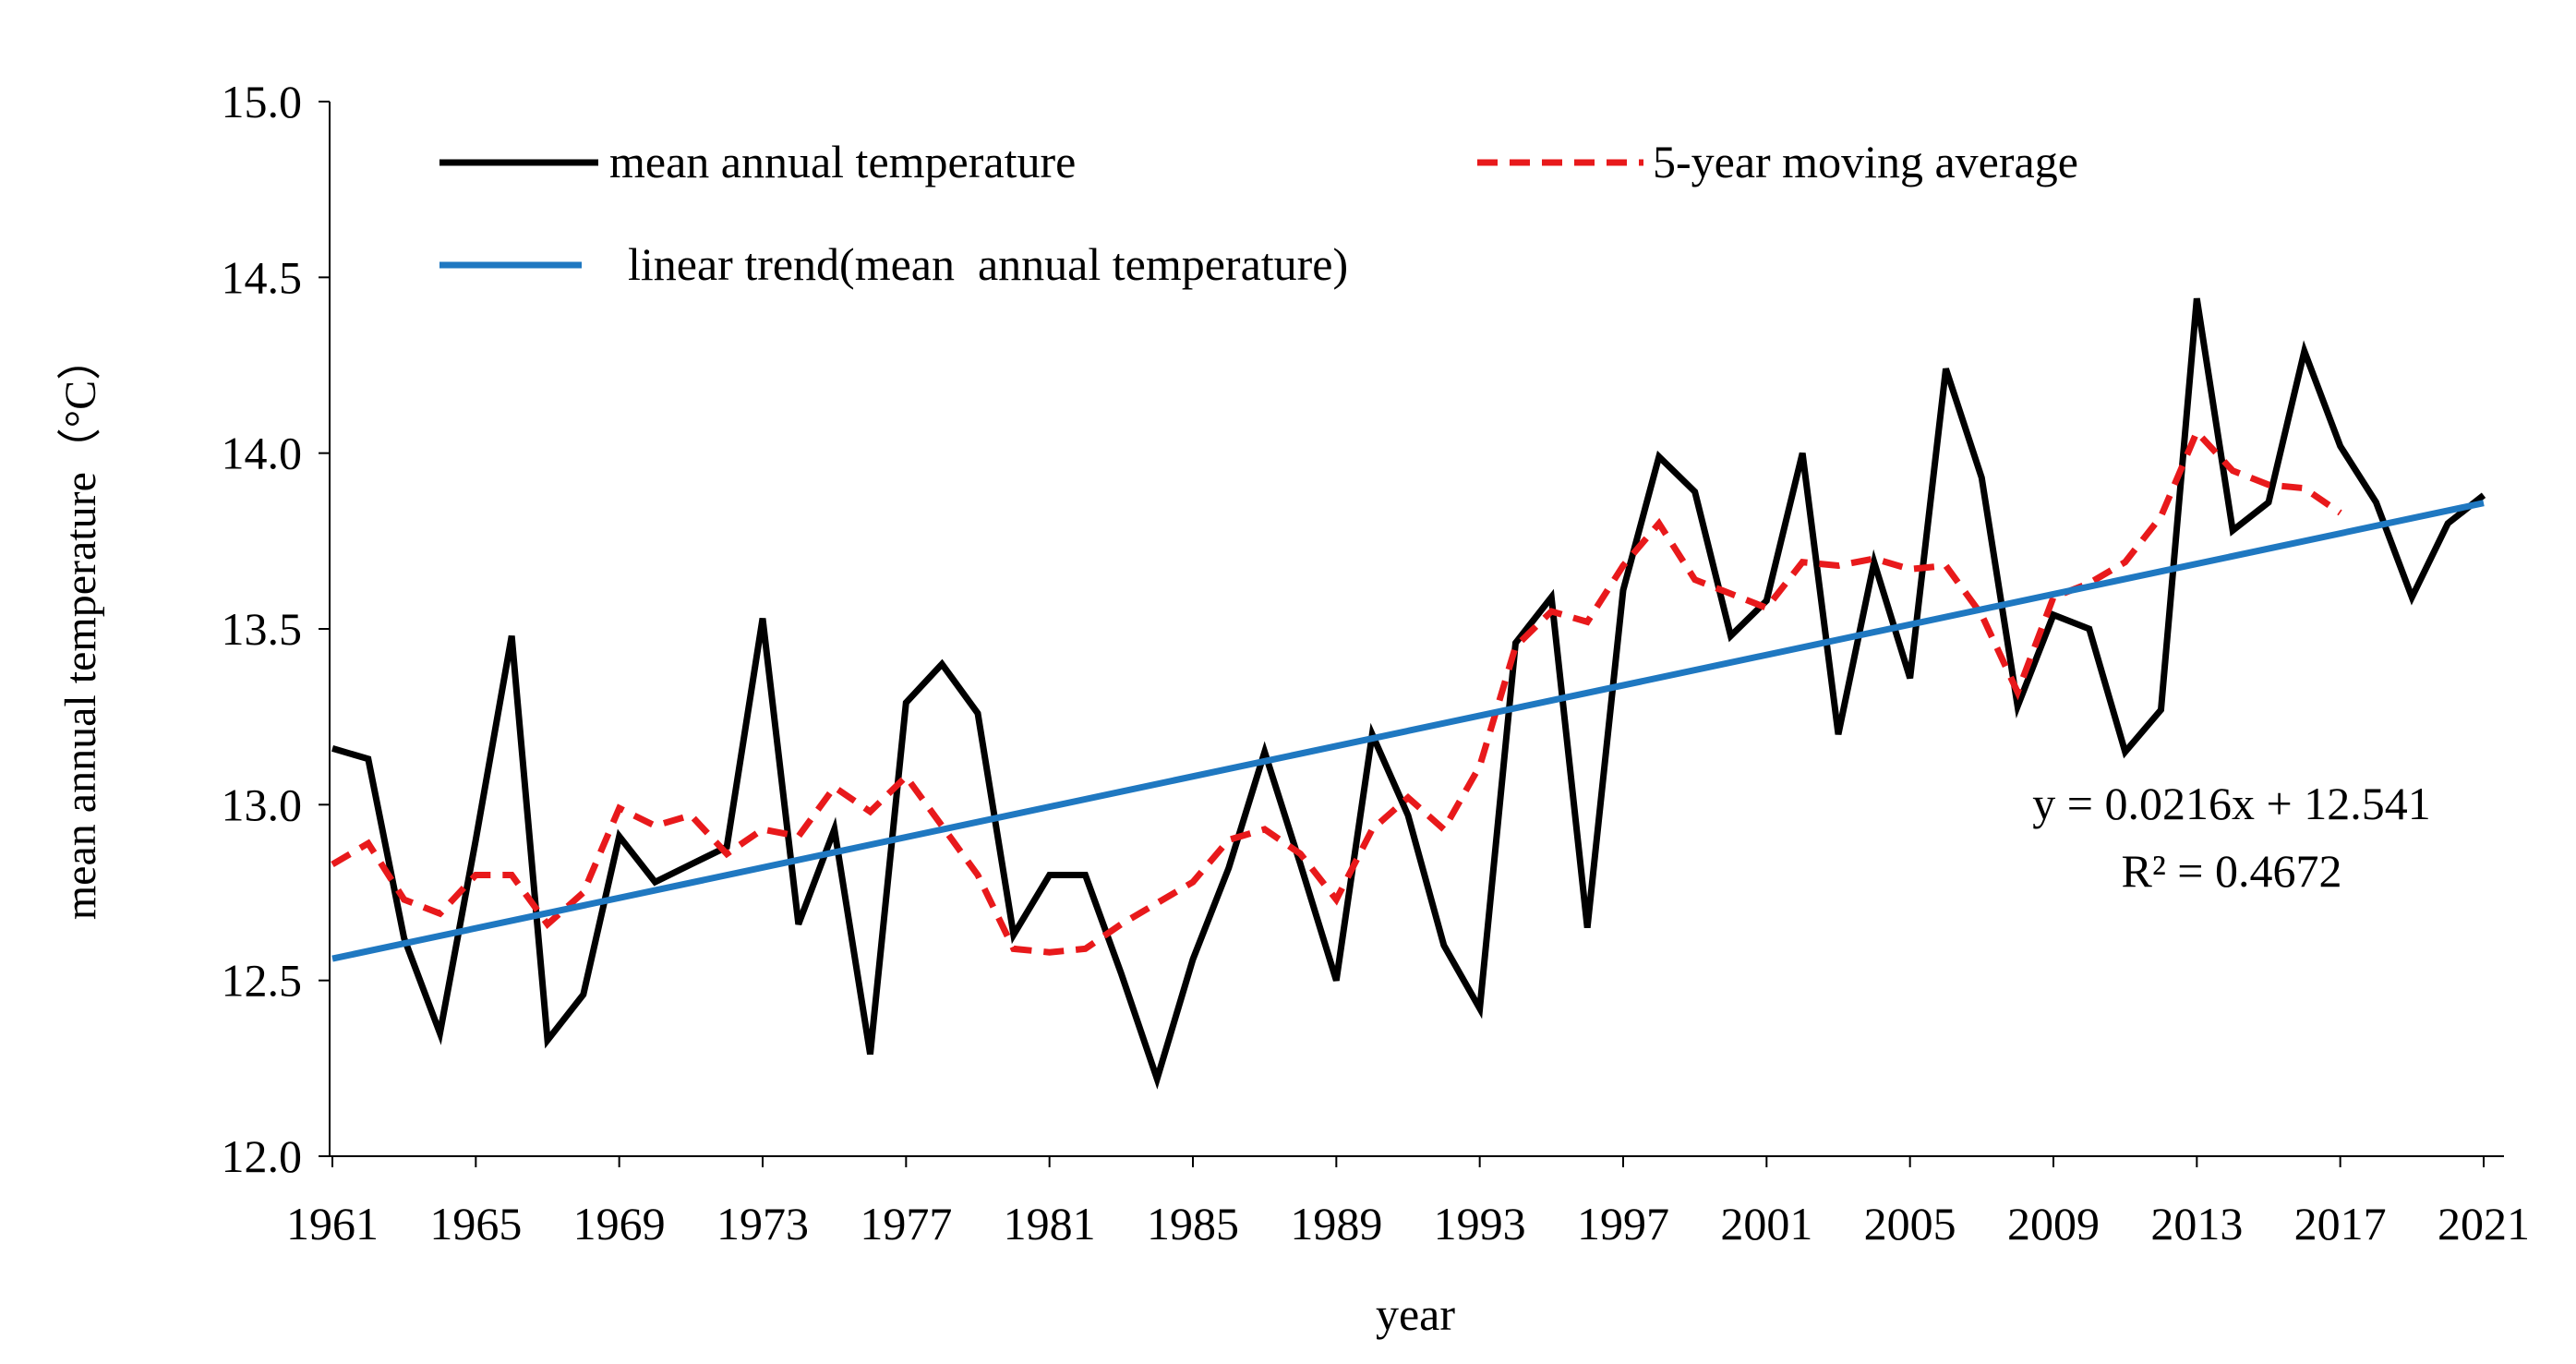  Describe the element at coordinates (262, 277) in the screenshot. I see `y-tick-label: 14.5` at that location.